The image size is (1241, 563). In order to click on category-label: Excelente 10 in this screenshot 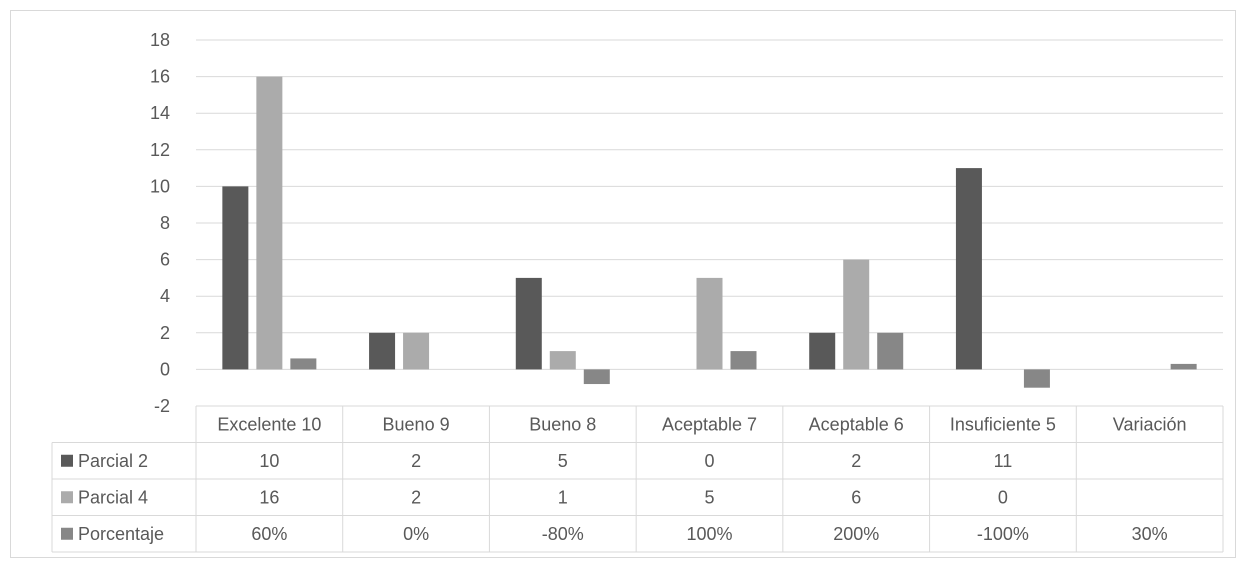, I will do `click(269, 424)`.